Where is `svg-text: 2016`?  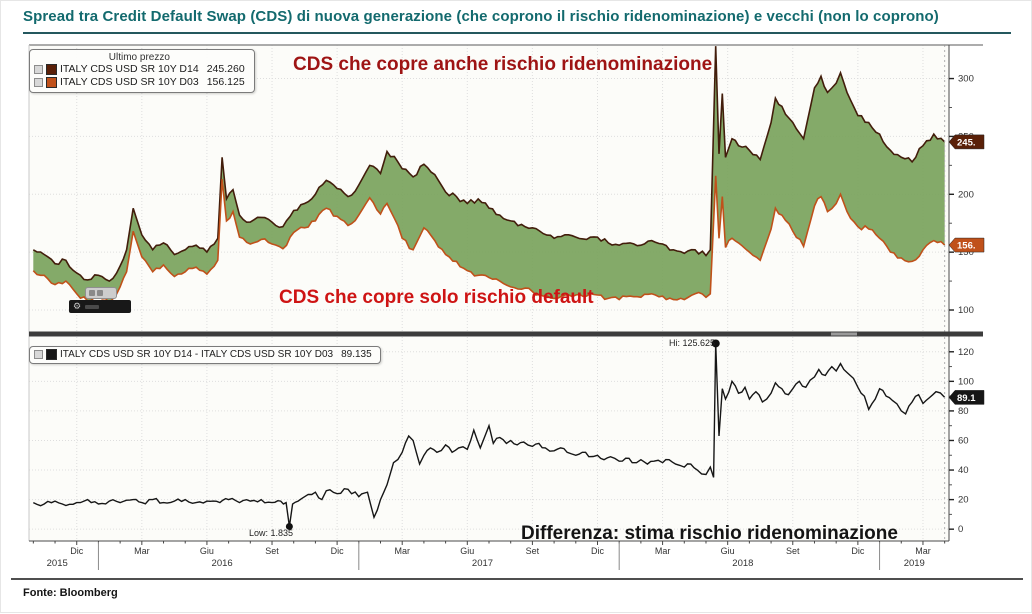
svg-text: 2016 is located at coordinates (222, 563).